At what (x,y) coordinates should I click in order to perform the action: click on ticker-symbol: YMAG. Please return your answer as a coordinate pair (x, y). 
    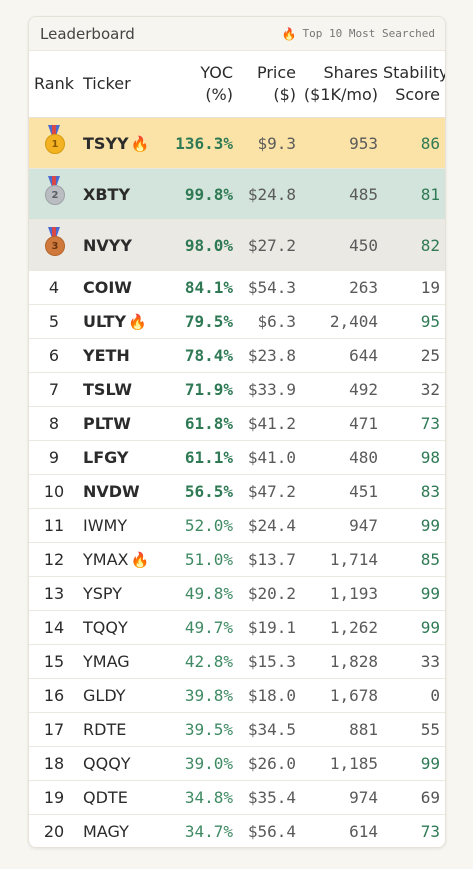
    Looking at the image, I should click on (106, 661).